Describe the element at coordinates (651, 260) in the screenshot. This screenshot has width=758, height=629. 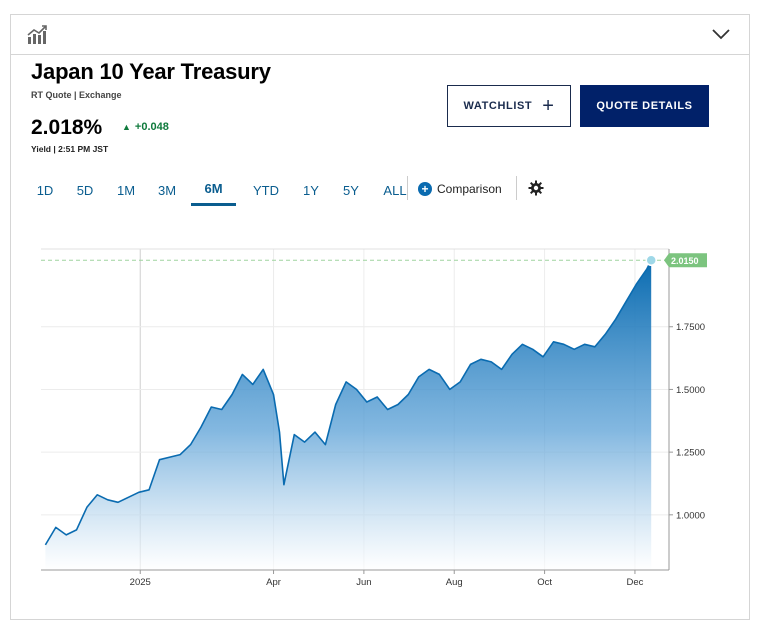
I see `last-value-marker` at that location.